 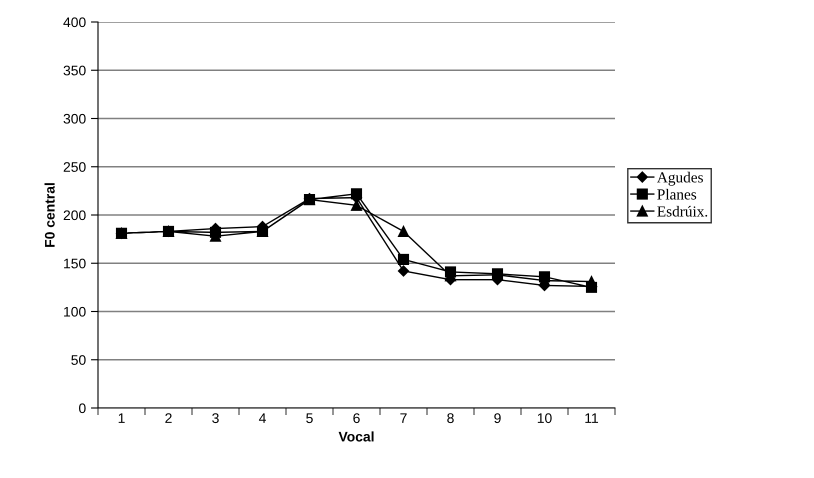 I want to click on y-axis-title: F0 central, so click(x=49, y=215).